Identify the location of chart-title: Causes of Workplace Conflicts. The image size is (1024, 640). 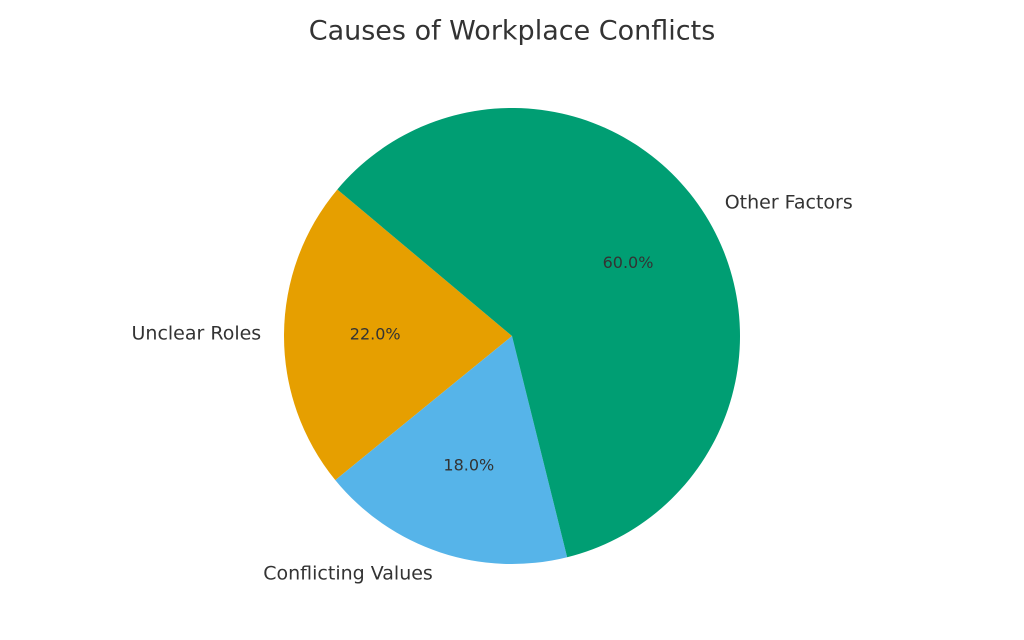
(512, 31).